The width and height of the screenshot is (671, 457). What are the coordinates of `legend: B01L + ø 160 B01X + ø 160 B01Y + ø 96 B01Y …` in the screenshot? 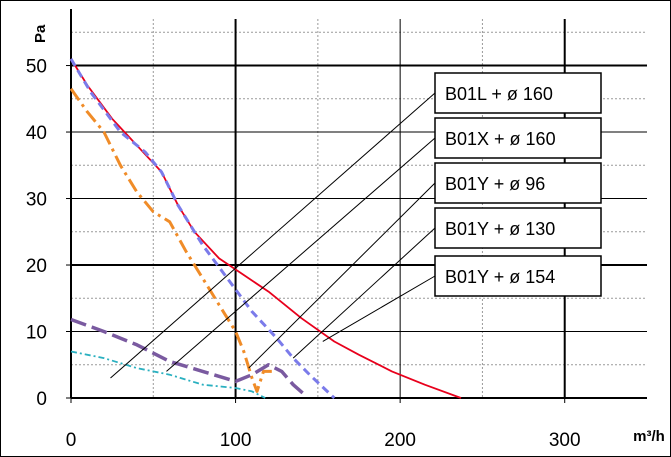 It's located at (518, 184).